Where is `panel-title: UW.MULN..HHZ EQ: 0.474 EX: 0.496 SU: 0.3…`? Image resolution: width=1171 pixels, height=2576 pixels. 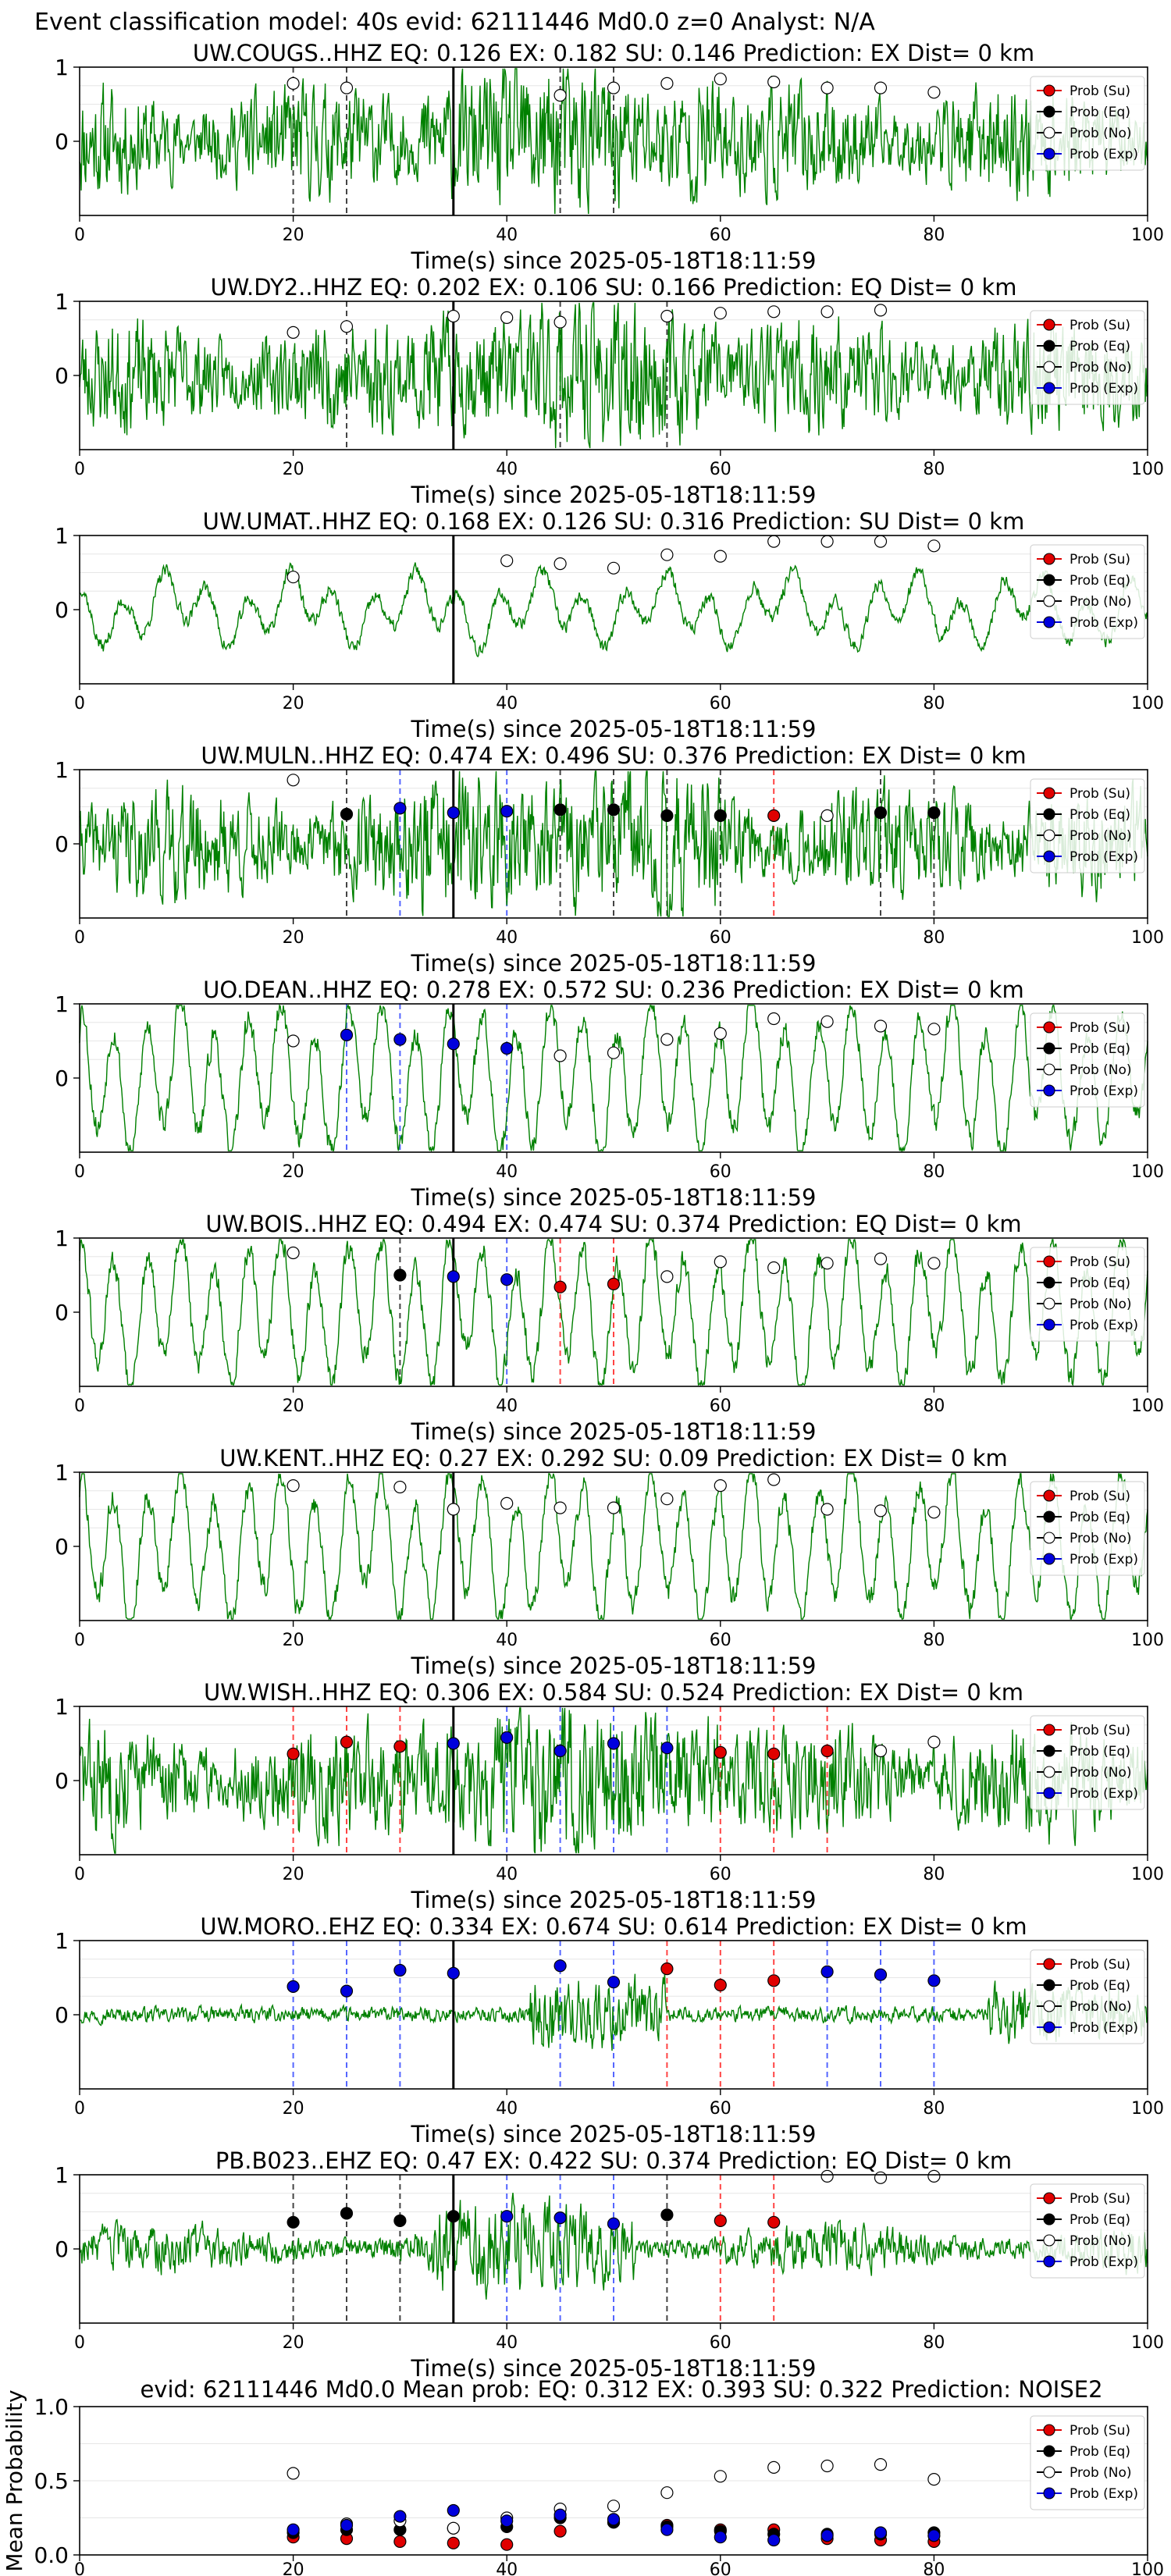
panel-title: UW.MULN..HHZ EQ: 0.474 EX: 0.496 SU: 0.3… is located at coordinates (613, 755).